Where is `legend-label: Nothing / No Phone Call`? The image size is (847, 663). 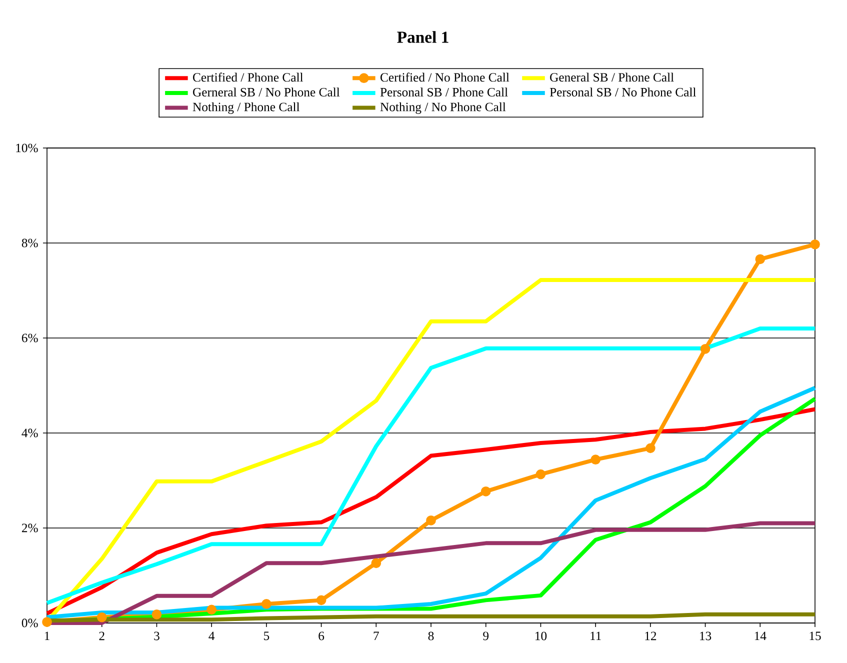
legend-label: Nothing / No Phone Call is located at coordinates (443, 108).